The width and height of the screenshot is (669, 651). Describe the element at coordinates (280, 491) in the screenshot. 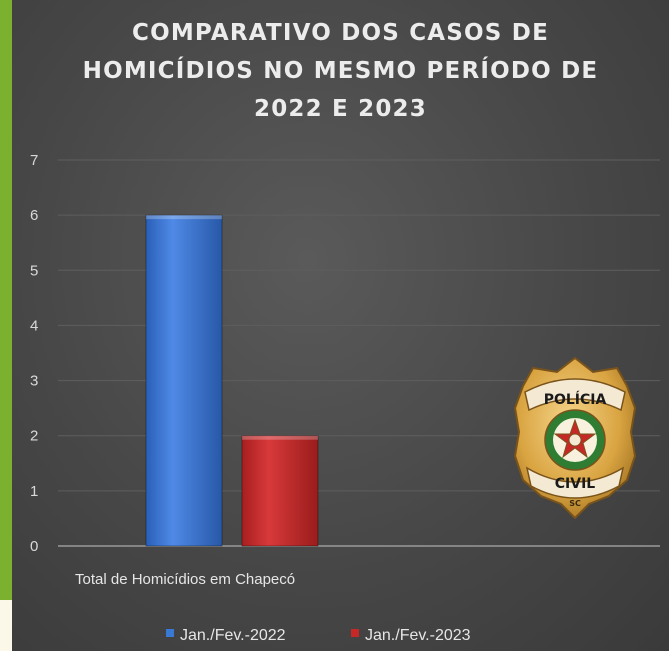

I see `bar-2023` at that location.